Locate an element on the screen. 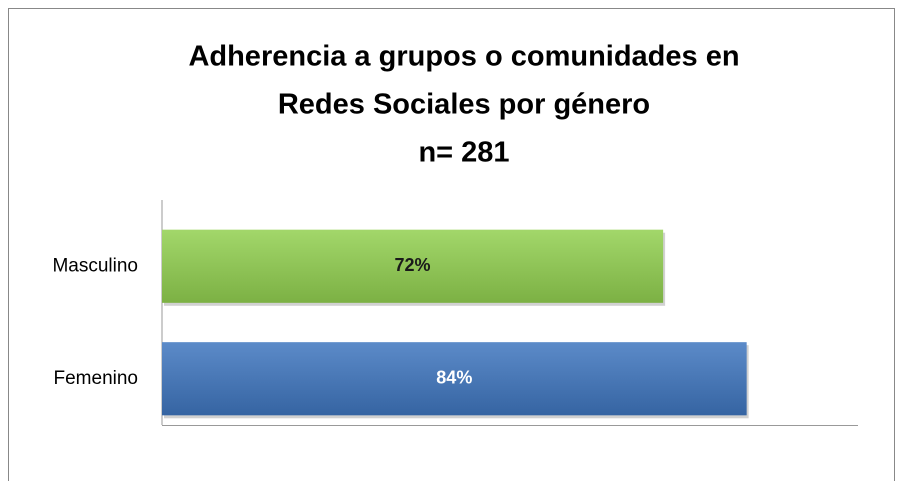 The width and height of the screenshot is (904, 481). chart-title: Redes Sociales por género is located at coordinates (464, 105).